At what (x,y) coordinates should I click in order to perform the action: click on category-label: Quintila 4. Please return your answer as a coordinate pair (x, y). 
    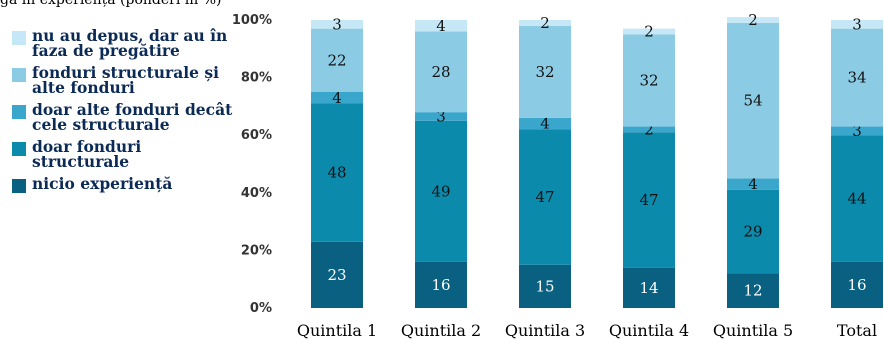
    Looking at the image, I should click on (649, 330).